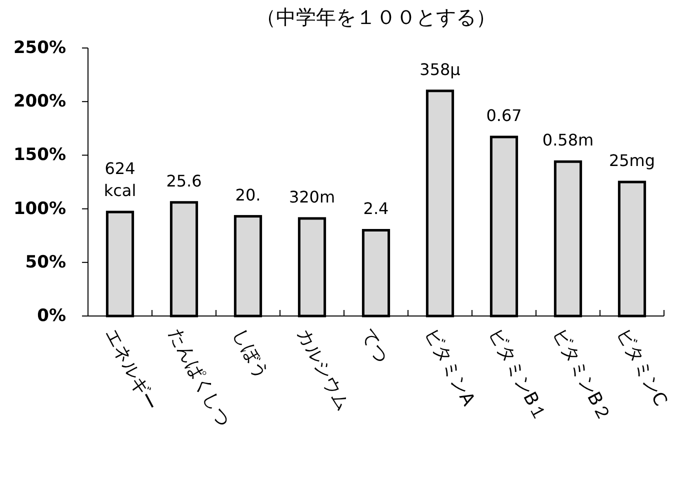 This screenshot has width=687, height=490. What do you see at coordinates (632, 160) in the screenshot?
I see `annotation: 25mg` at bounding box center [632, 160].